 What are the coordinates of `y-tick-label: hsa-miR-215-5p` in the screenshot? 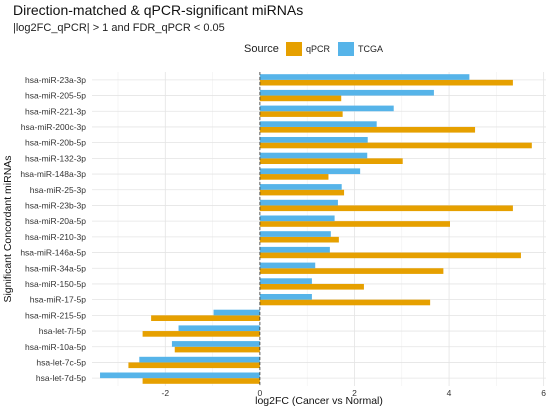 It's located at (55, 315).